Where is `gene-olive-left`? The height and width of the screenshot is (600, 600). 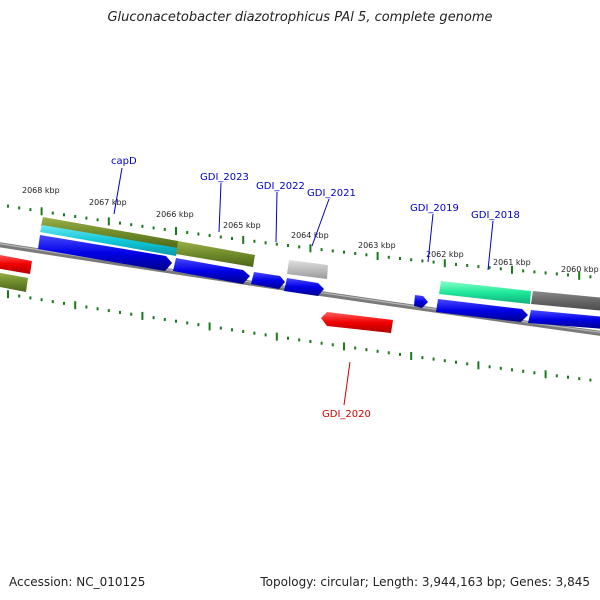 gene-olive-left is located at coordinates (109, 233).